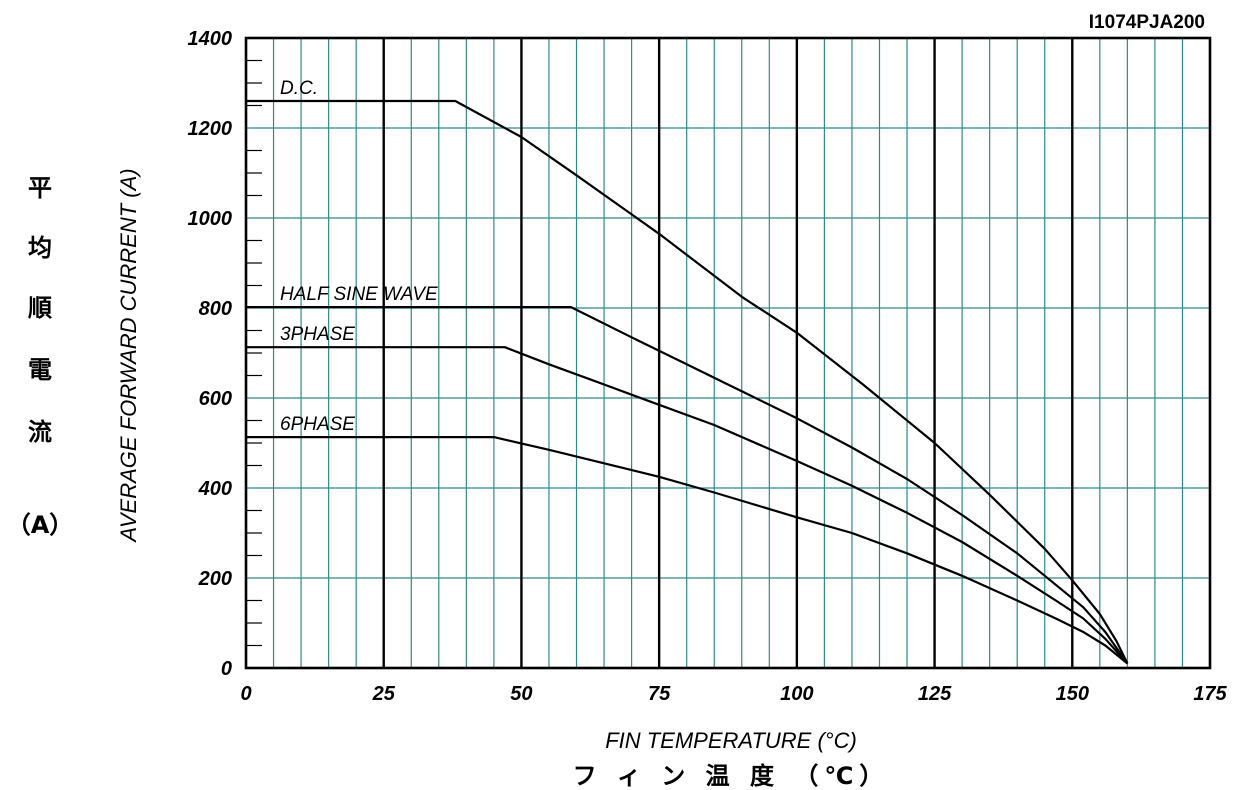 Image resolution: width=1235 pixels, height=790 pixels. I want to click on series-label-0: D.C., so click(299, 88).